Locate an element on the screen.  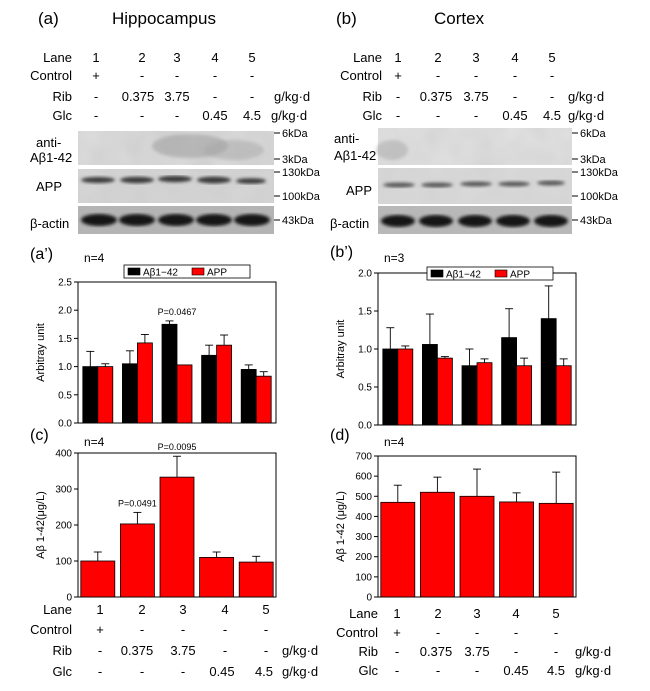
panel-c-n: n=4 is located at coordinates (94, 442).